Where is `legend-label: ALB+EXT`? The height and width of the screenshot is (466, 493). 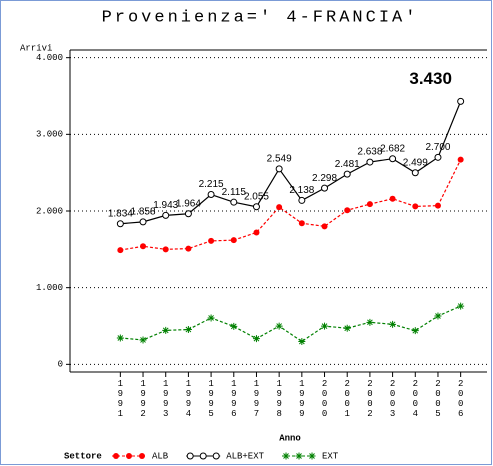
legend-label: ALB+EXT is located at coordinates (245, 456).